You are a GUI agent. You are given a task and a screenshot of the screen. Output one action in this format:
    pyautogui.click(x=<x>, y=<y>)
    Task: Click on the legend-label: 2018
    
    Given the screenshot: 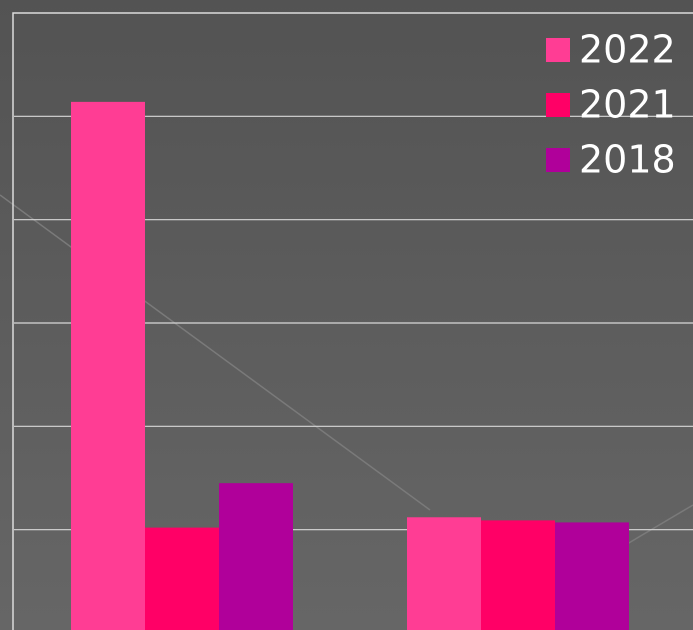 What is the action you would take?
    pyautogui.click(x=627, y=160)
    